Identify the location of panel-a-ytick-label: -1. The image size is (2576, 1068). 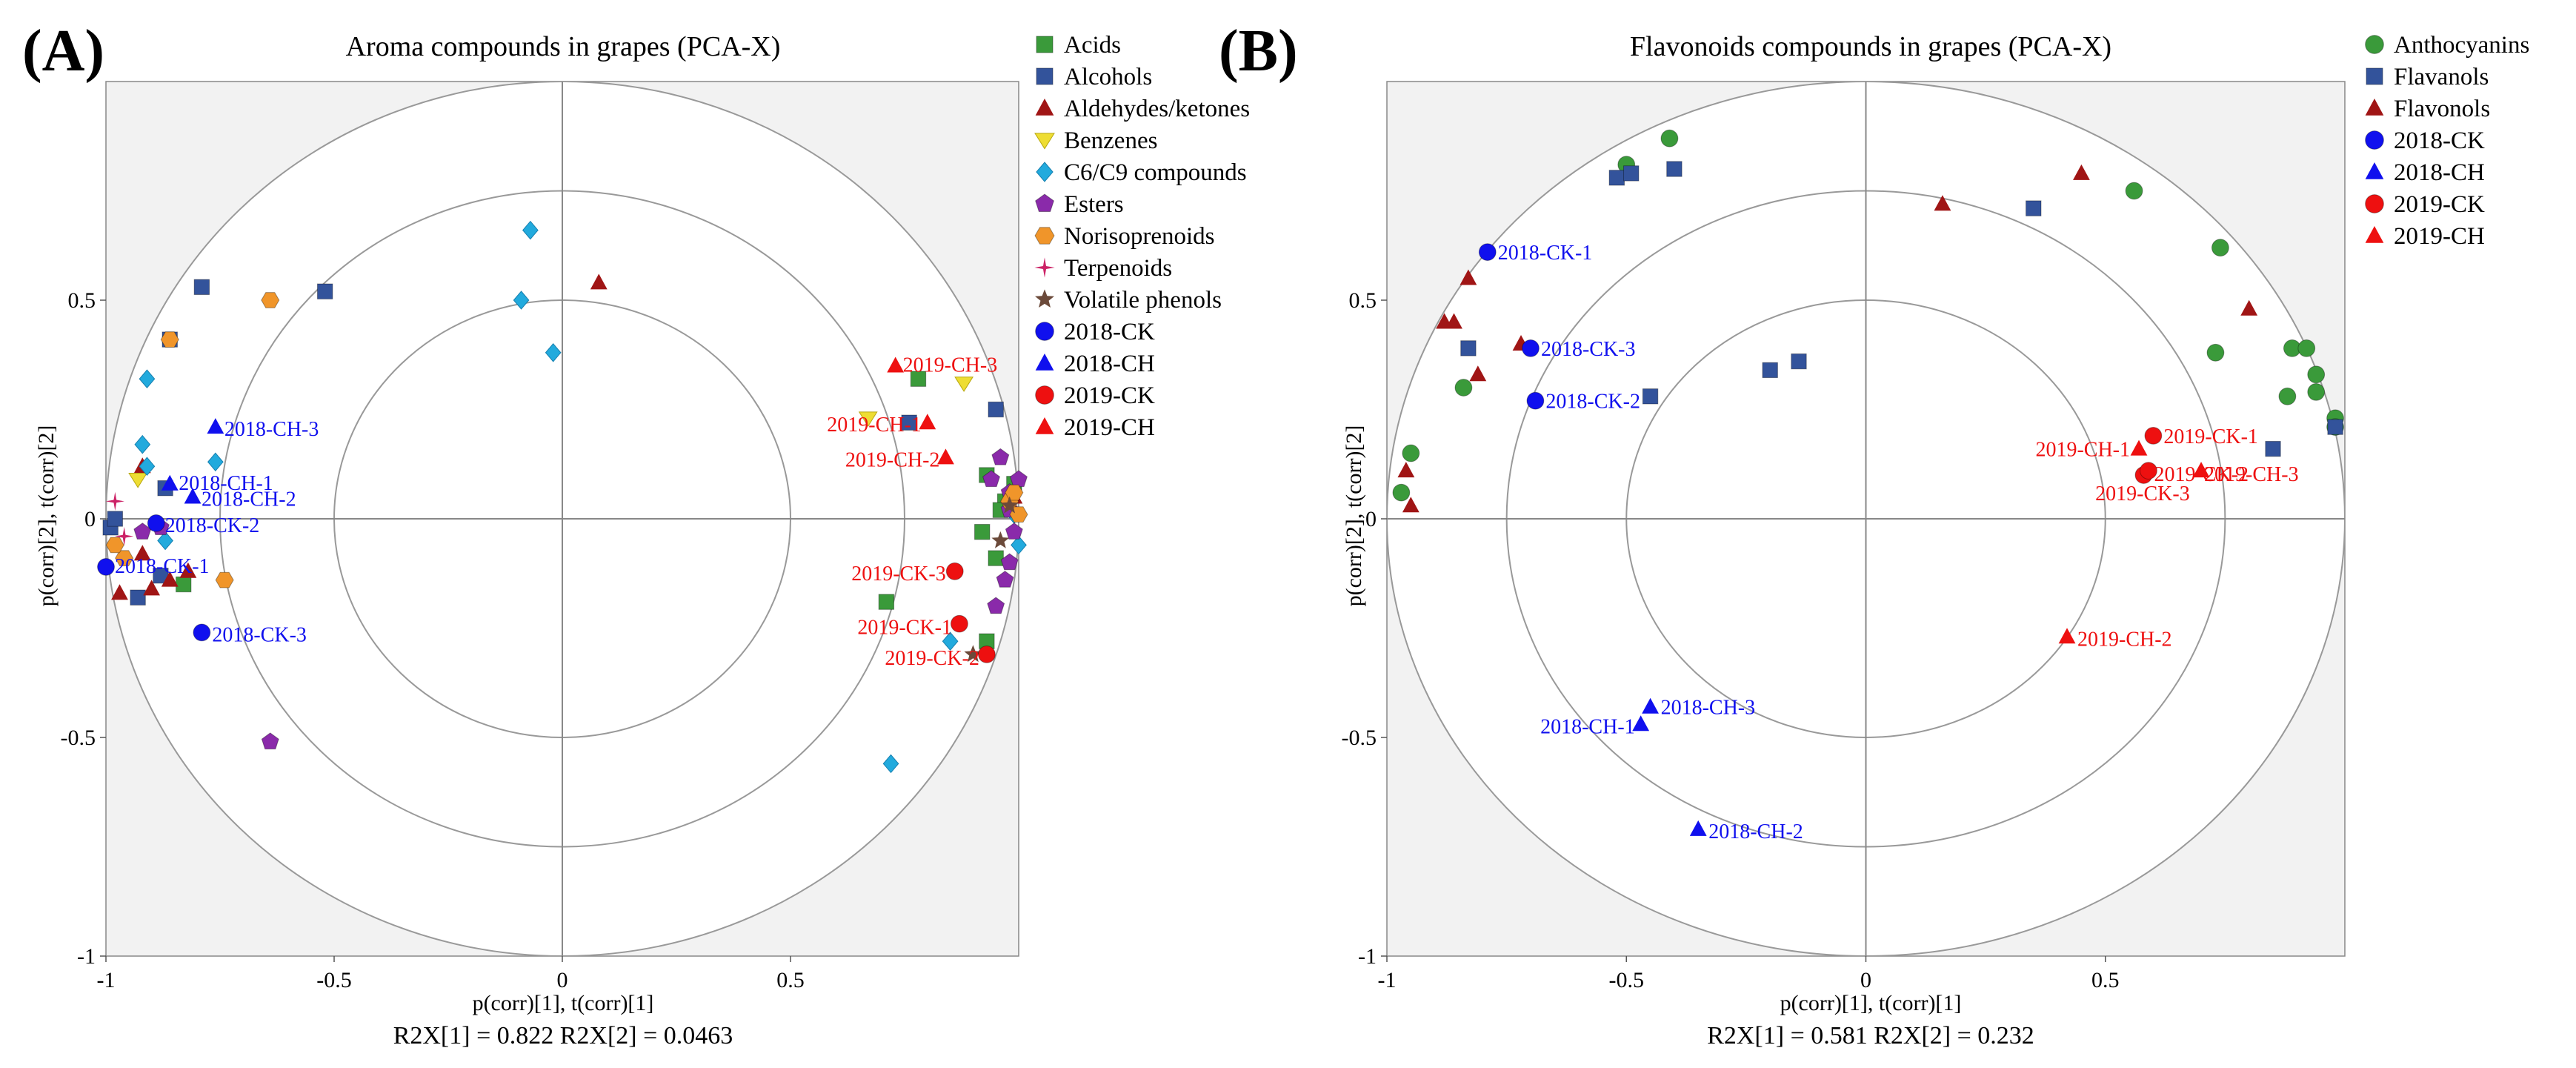
(86, 956).